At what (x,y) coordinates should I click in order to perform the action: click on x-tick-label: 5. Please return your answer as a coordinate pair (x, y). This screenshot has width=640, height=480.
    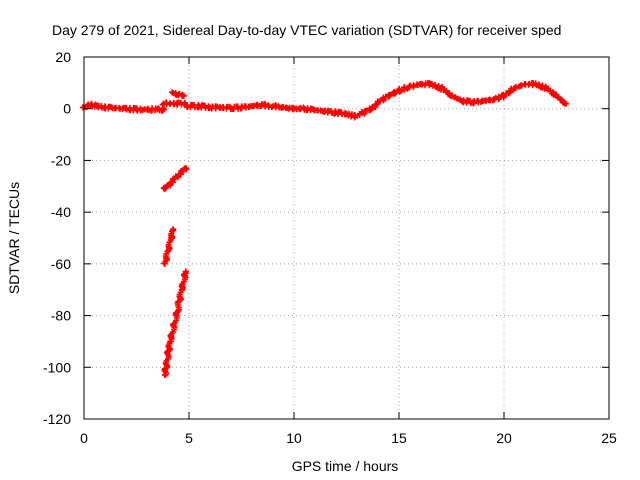
    Looking at the image, I should click on (189, 438).